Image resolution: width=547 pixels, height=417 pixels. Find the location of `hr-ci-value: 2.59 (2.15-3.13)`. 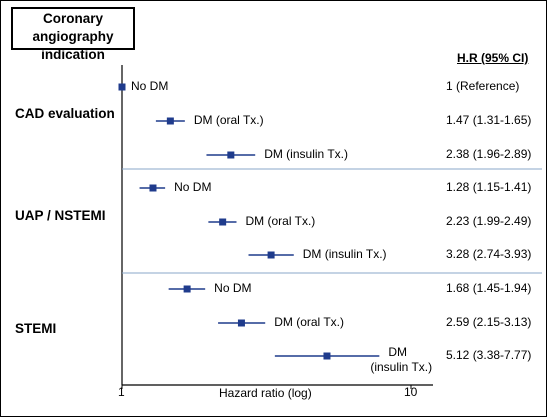

hr-ci-value: 2.59 (2.15-3.13) is located at coordinates (489, 322).